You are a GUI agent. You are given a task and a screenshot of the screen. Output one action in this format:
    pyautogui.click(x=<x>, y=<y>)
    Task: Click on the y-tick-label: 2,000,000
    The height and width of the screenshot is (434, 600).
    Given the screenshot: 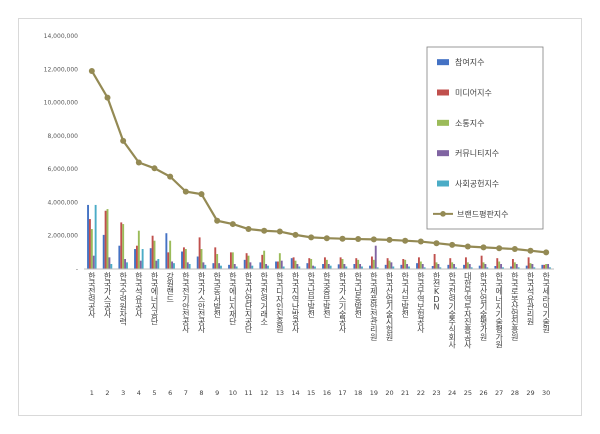 What is the action you would take?
    pyautogui.click(x=62, y=236)
    